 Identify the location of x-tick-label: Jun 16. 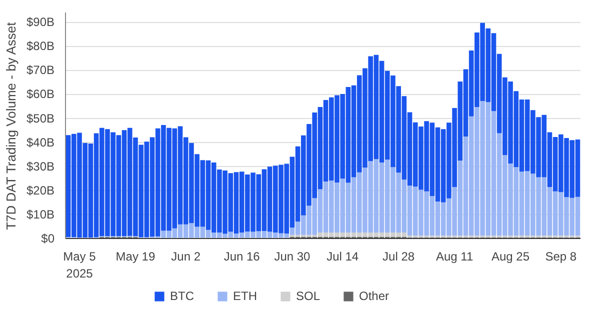
(242, 257).